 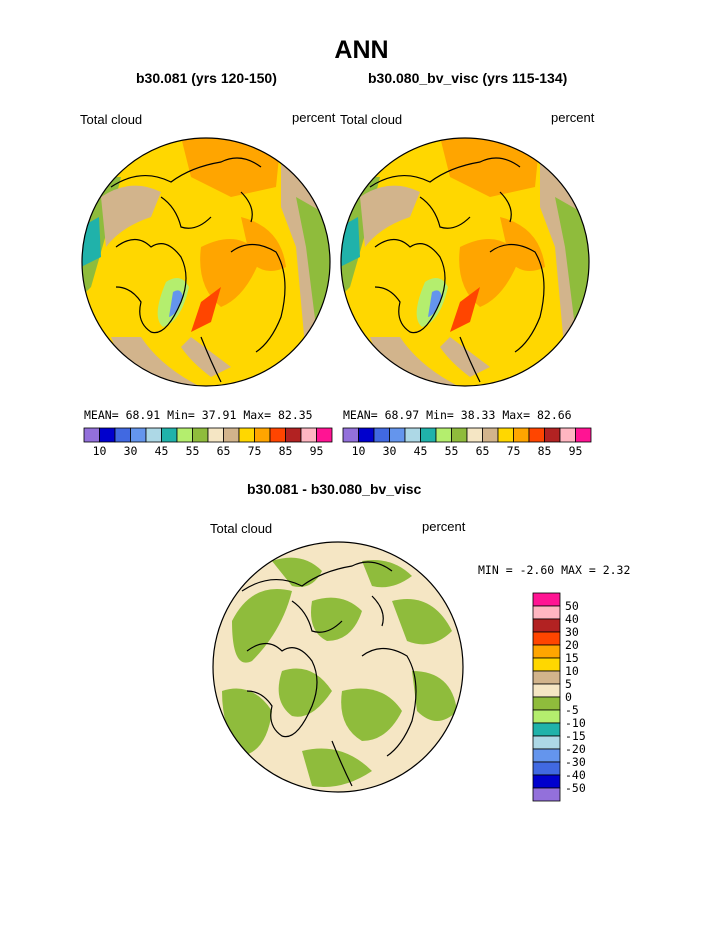 What do you see at coordinates (595, 697) in the screenshot?
I see `diff-colorbar-ticks: 50 40 30 20 15 10 5 0 -5 -10 -15 -20 -30 -40 -50` at bounding box center [595, 697].